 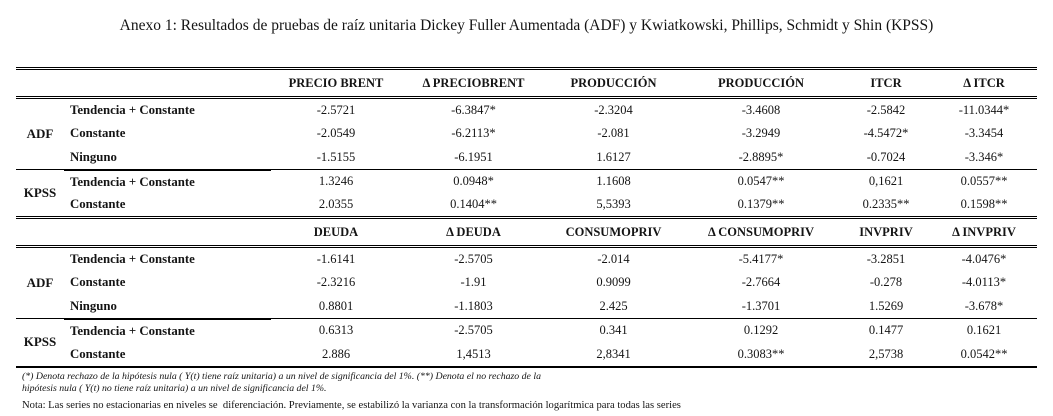 I want to click on value-cell: -1.3701, so click(x=761, y=306).